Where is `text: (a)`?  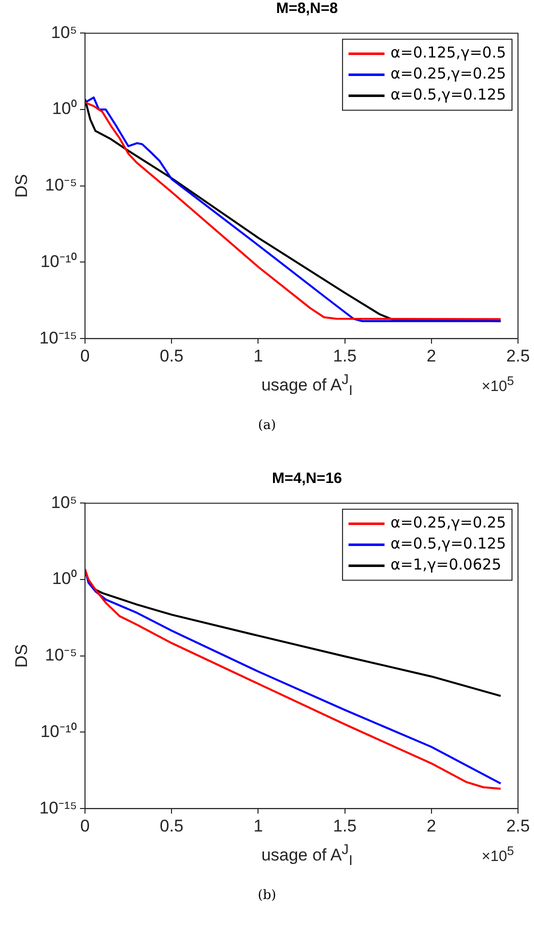 text: (a) is located at coordinates (267, 425).